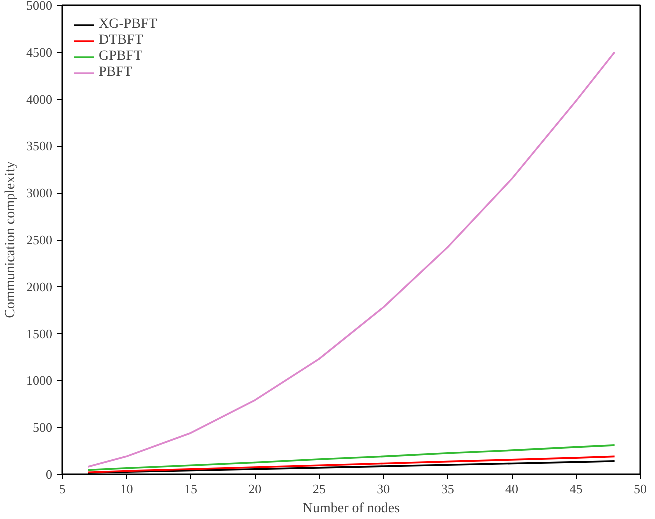  I want to click on legend-label: XG-PBFT, so click(128, 25).